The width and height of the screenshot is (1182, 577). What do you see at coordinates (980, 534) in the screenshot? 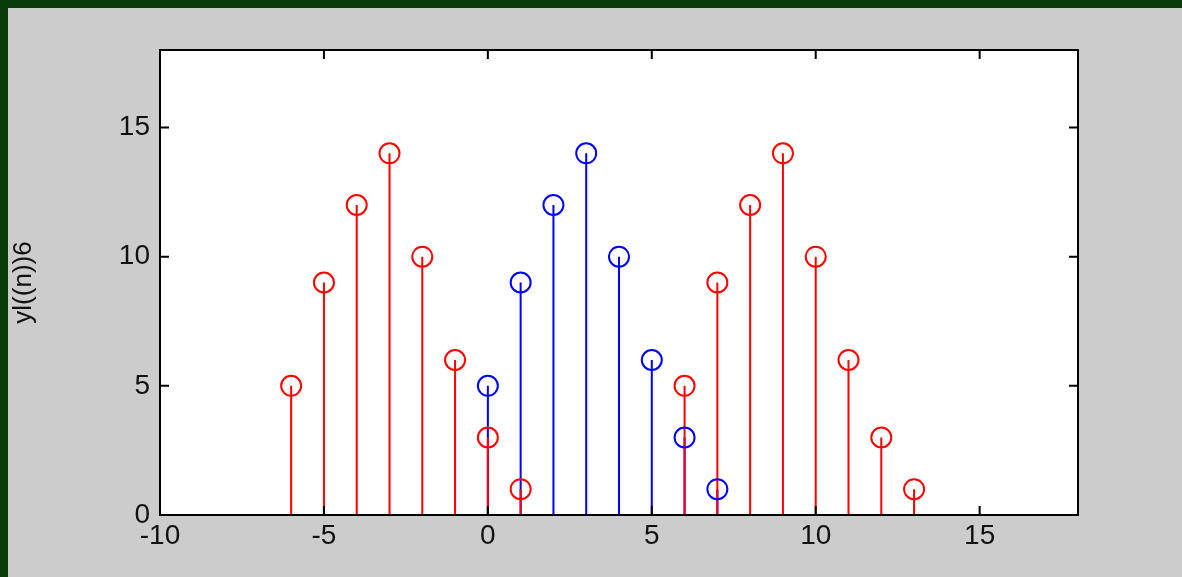
I see `x-tick-label: 15` at bounding box center [980, 534].